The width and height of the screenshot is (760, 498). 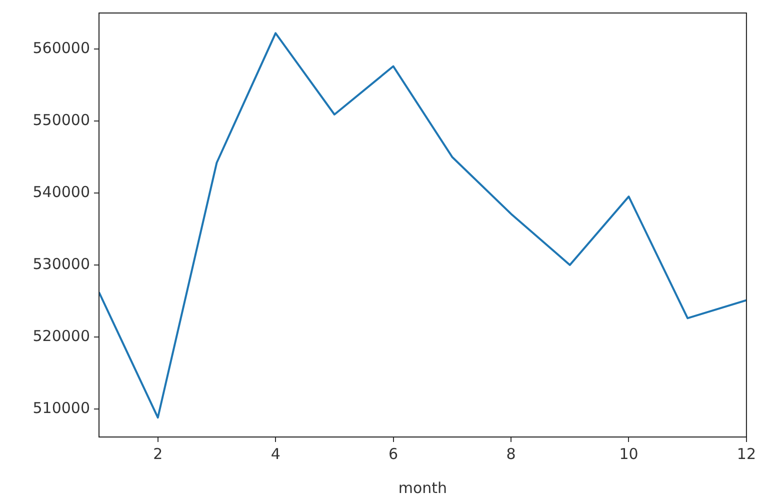 What do you see at coordinates (393, 453) in the screenshot?
I see `x-tick-label: 6` at bounding box center [393, 453].